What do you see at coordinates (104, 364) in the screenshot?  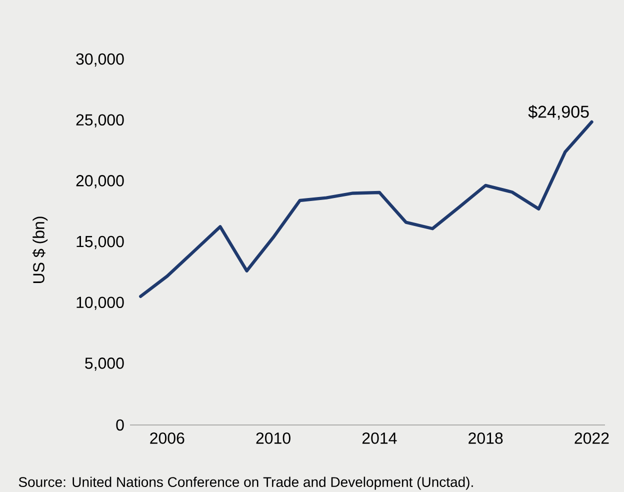 I see `y-tick-label: 5,000` at bounding box center [104, 364].